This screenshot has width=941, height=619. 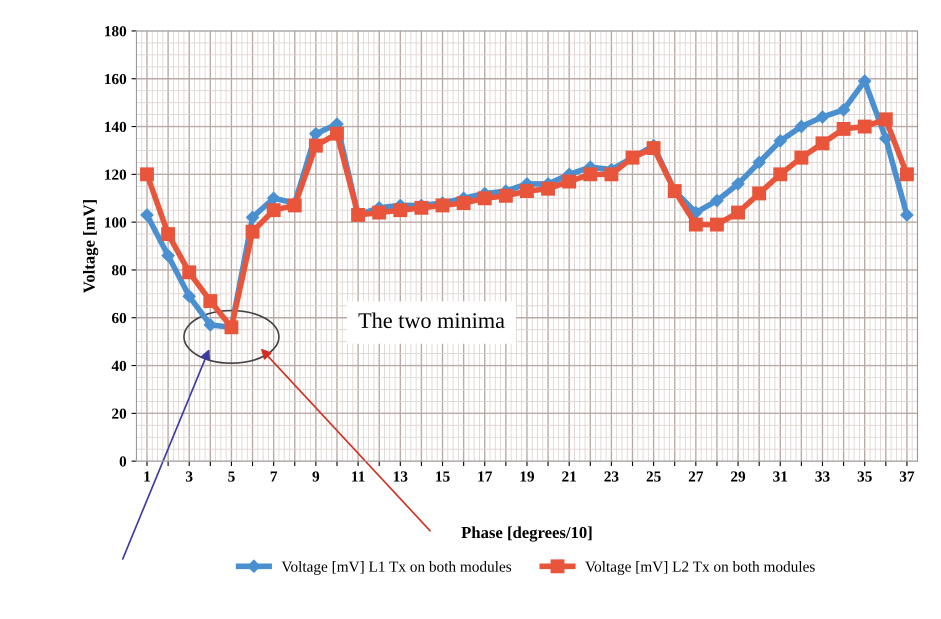 What do you see at coordinates (431, 320) in the screenshot?
I see `annotation: The two minima` at bounding box center [431, 320].